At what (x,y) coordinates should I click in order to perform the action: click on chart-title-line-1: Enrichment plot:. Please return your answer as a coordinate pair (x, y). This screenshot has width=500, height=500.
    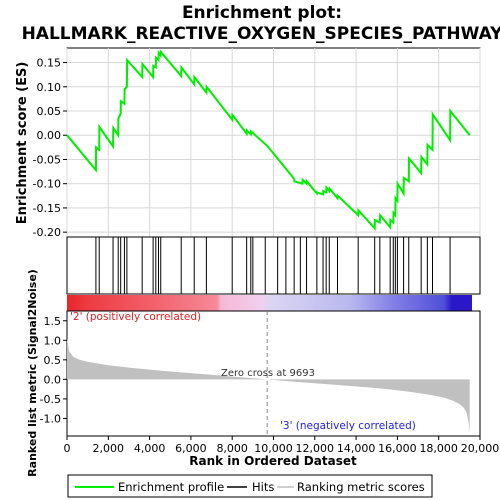
    Looking at the image, I should click on (262, 13).